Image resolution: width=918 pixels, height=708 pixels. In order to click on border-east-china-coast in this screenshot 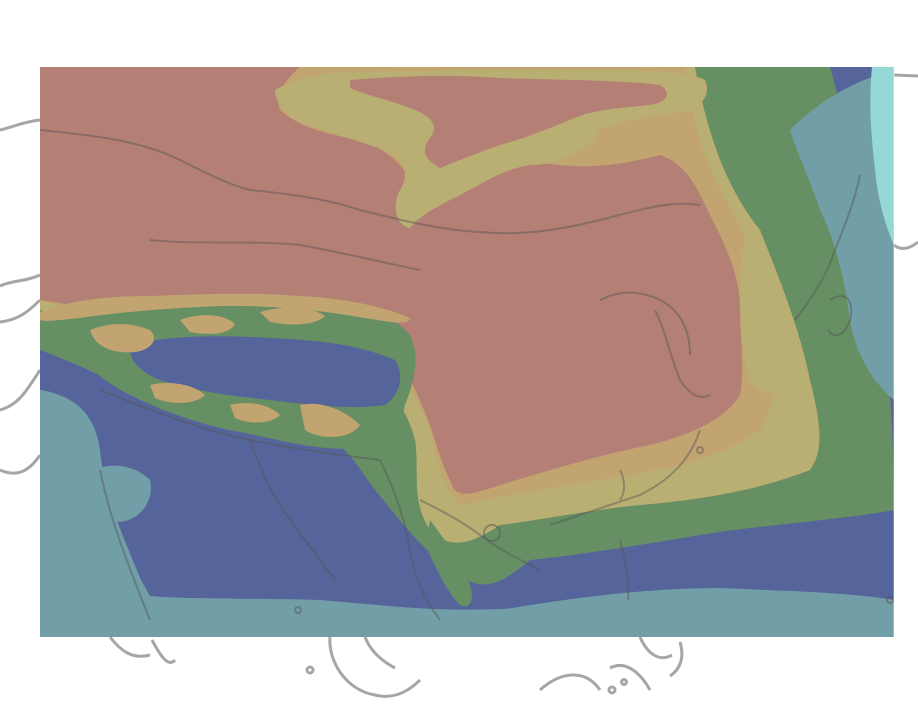, I will do `click(625, 477)`.